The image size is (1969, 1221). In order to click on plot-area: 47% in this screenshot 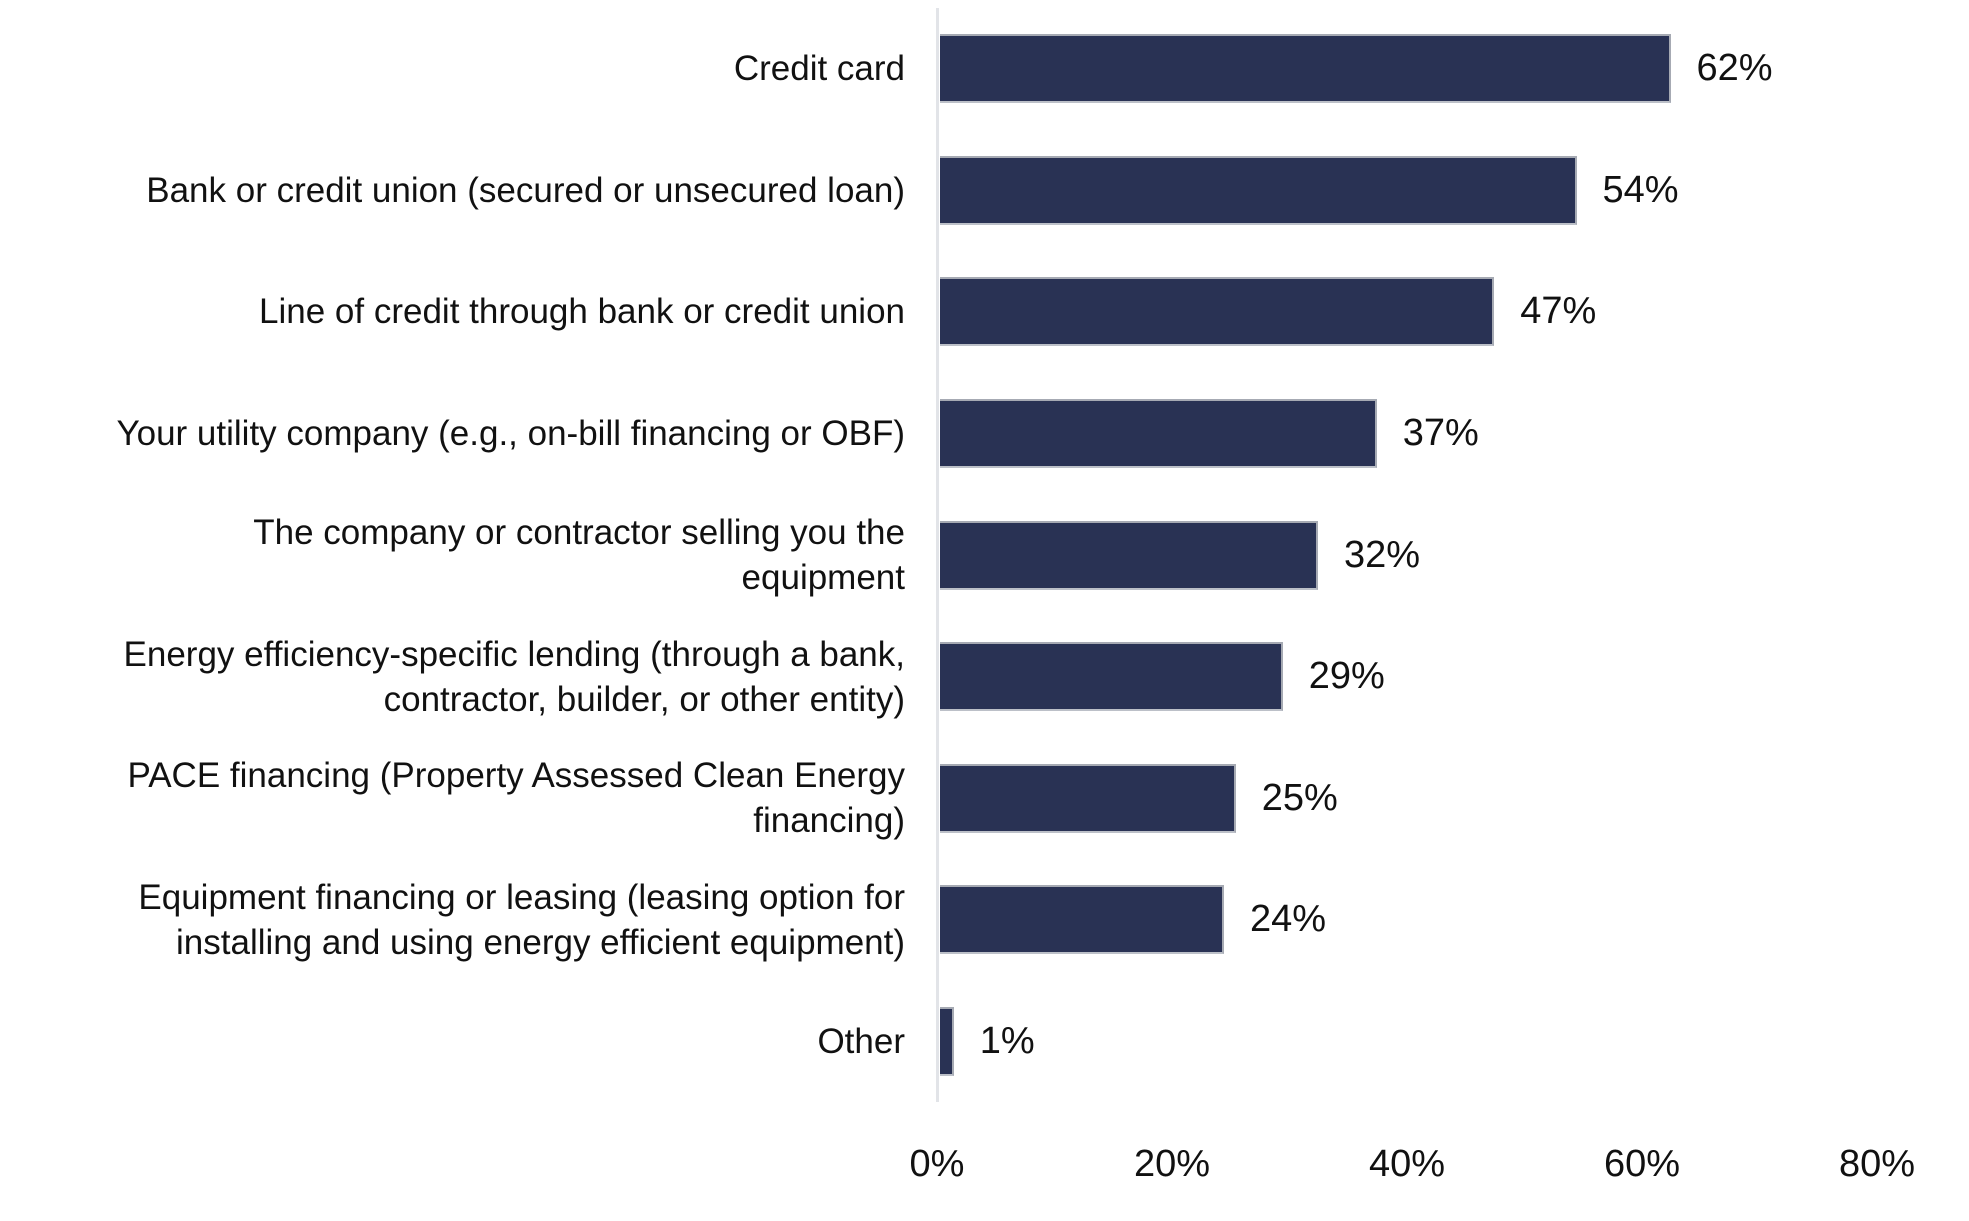, I will do `click(1454, 312)`.